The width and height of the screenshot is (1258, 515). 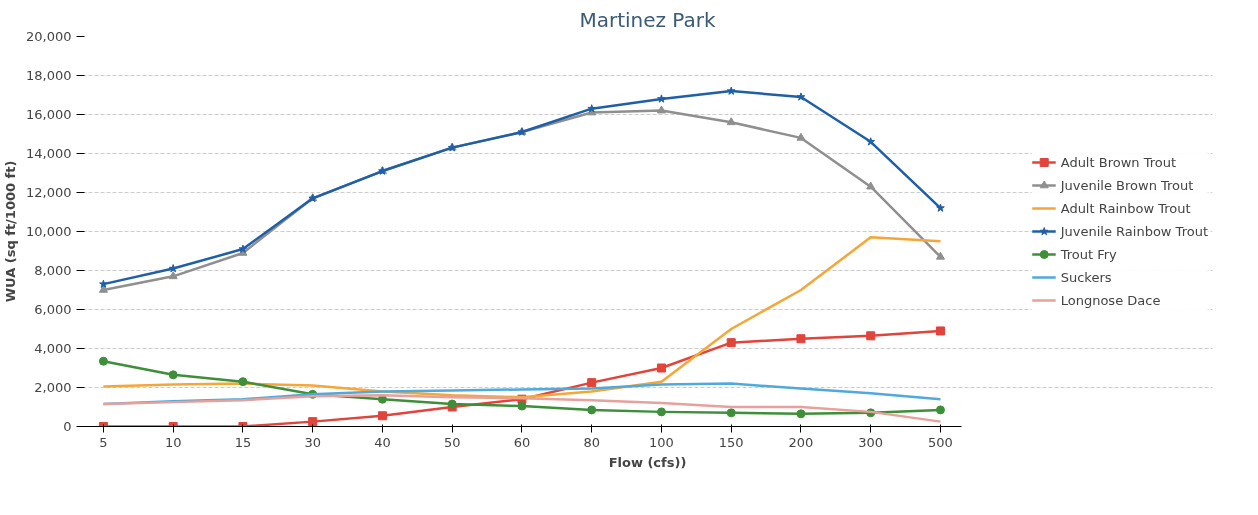 What do you see at coordinates (49, 231) in the screenshot?
I see `y-tick-label: 10,000` at bounding box center [49, 231].